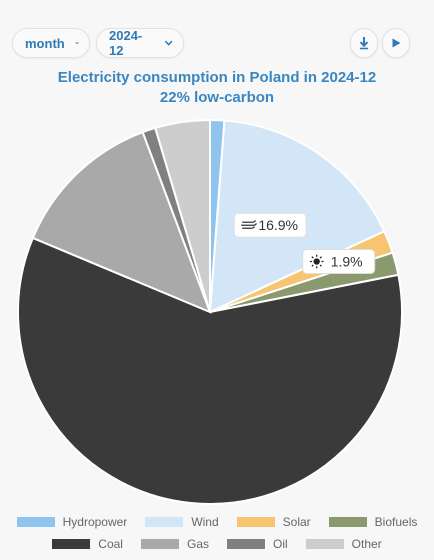 This screenshot has width=434, height=560. I want to click on period-select: month, so click(51, 43).